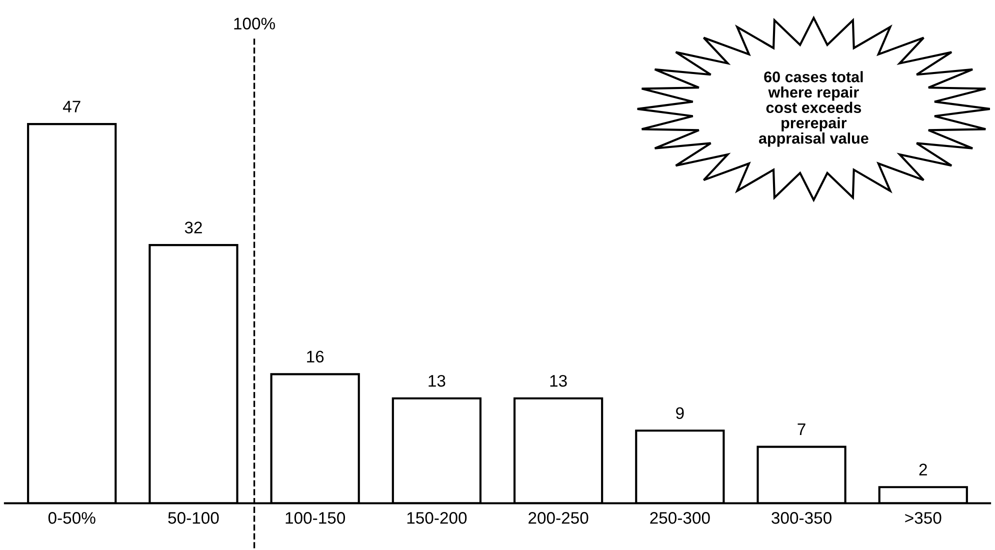 This screenshot has width=995, height=550. I want to click on x-tick-label: 100-150, so click(316, 518).